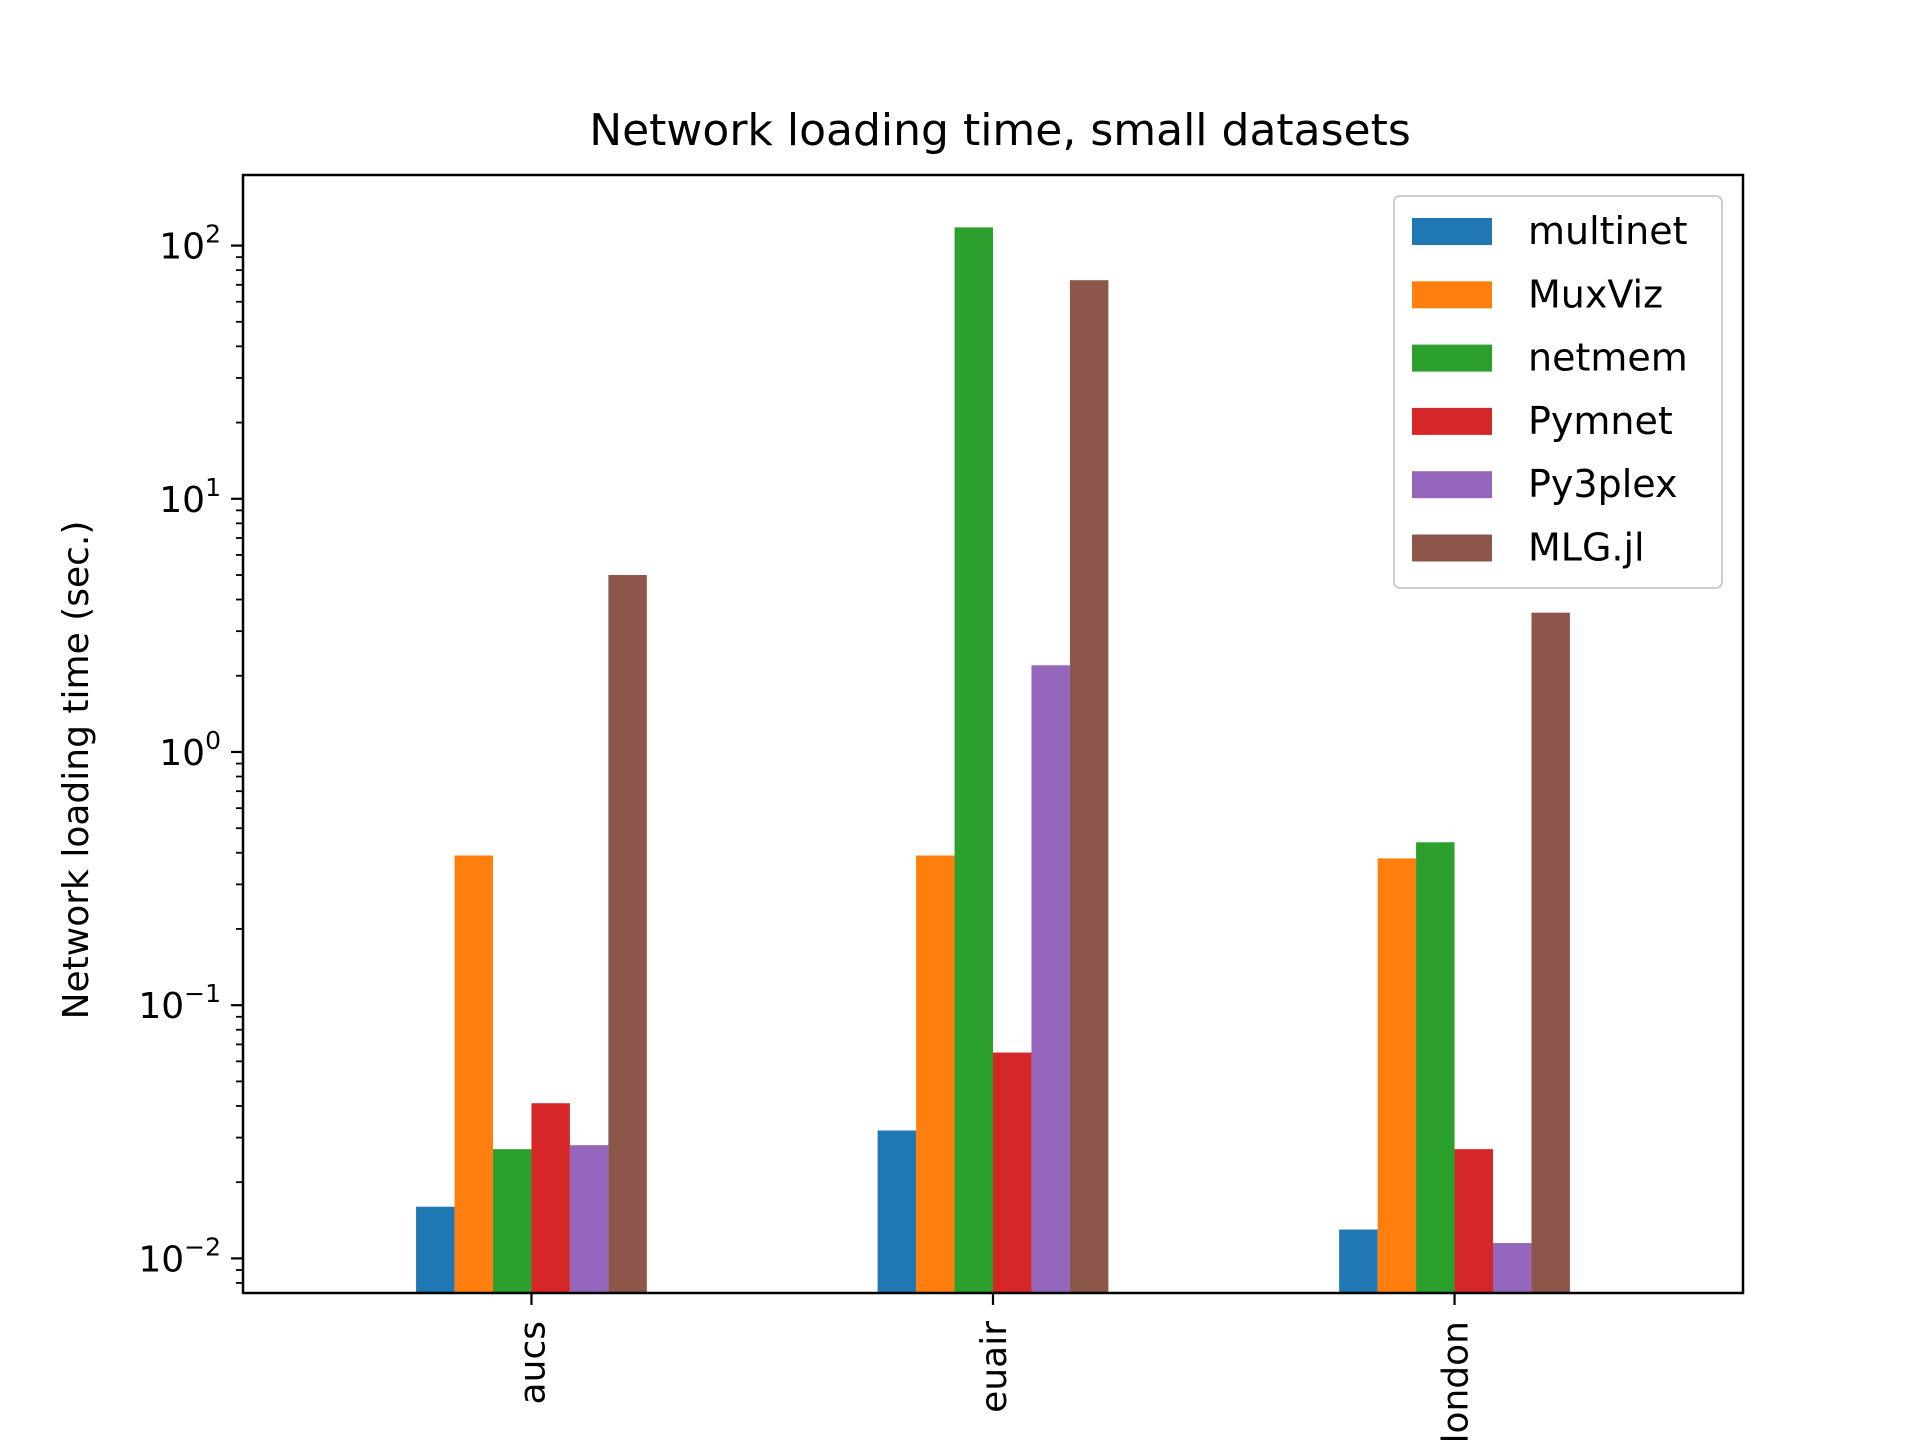  What do you see at coordinates (532, 1362) in the screenshot?
I see `x-tick-label-aucs: aucs` at bounding box center [532, 1362].